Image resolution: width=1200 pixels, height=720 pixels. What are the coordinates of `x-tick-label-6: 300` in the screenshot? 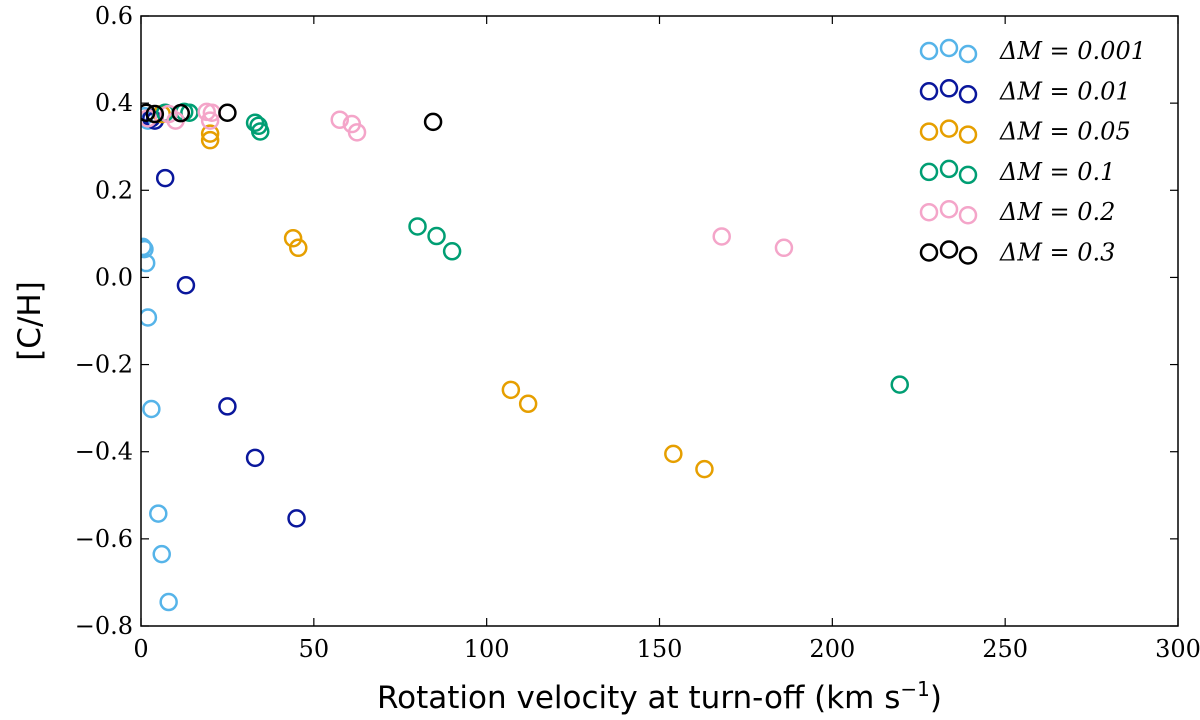 It's located at (1177, 649).